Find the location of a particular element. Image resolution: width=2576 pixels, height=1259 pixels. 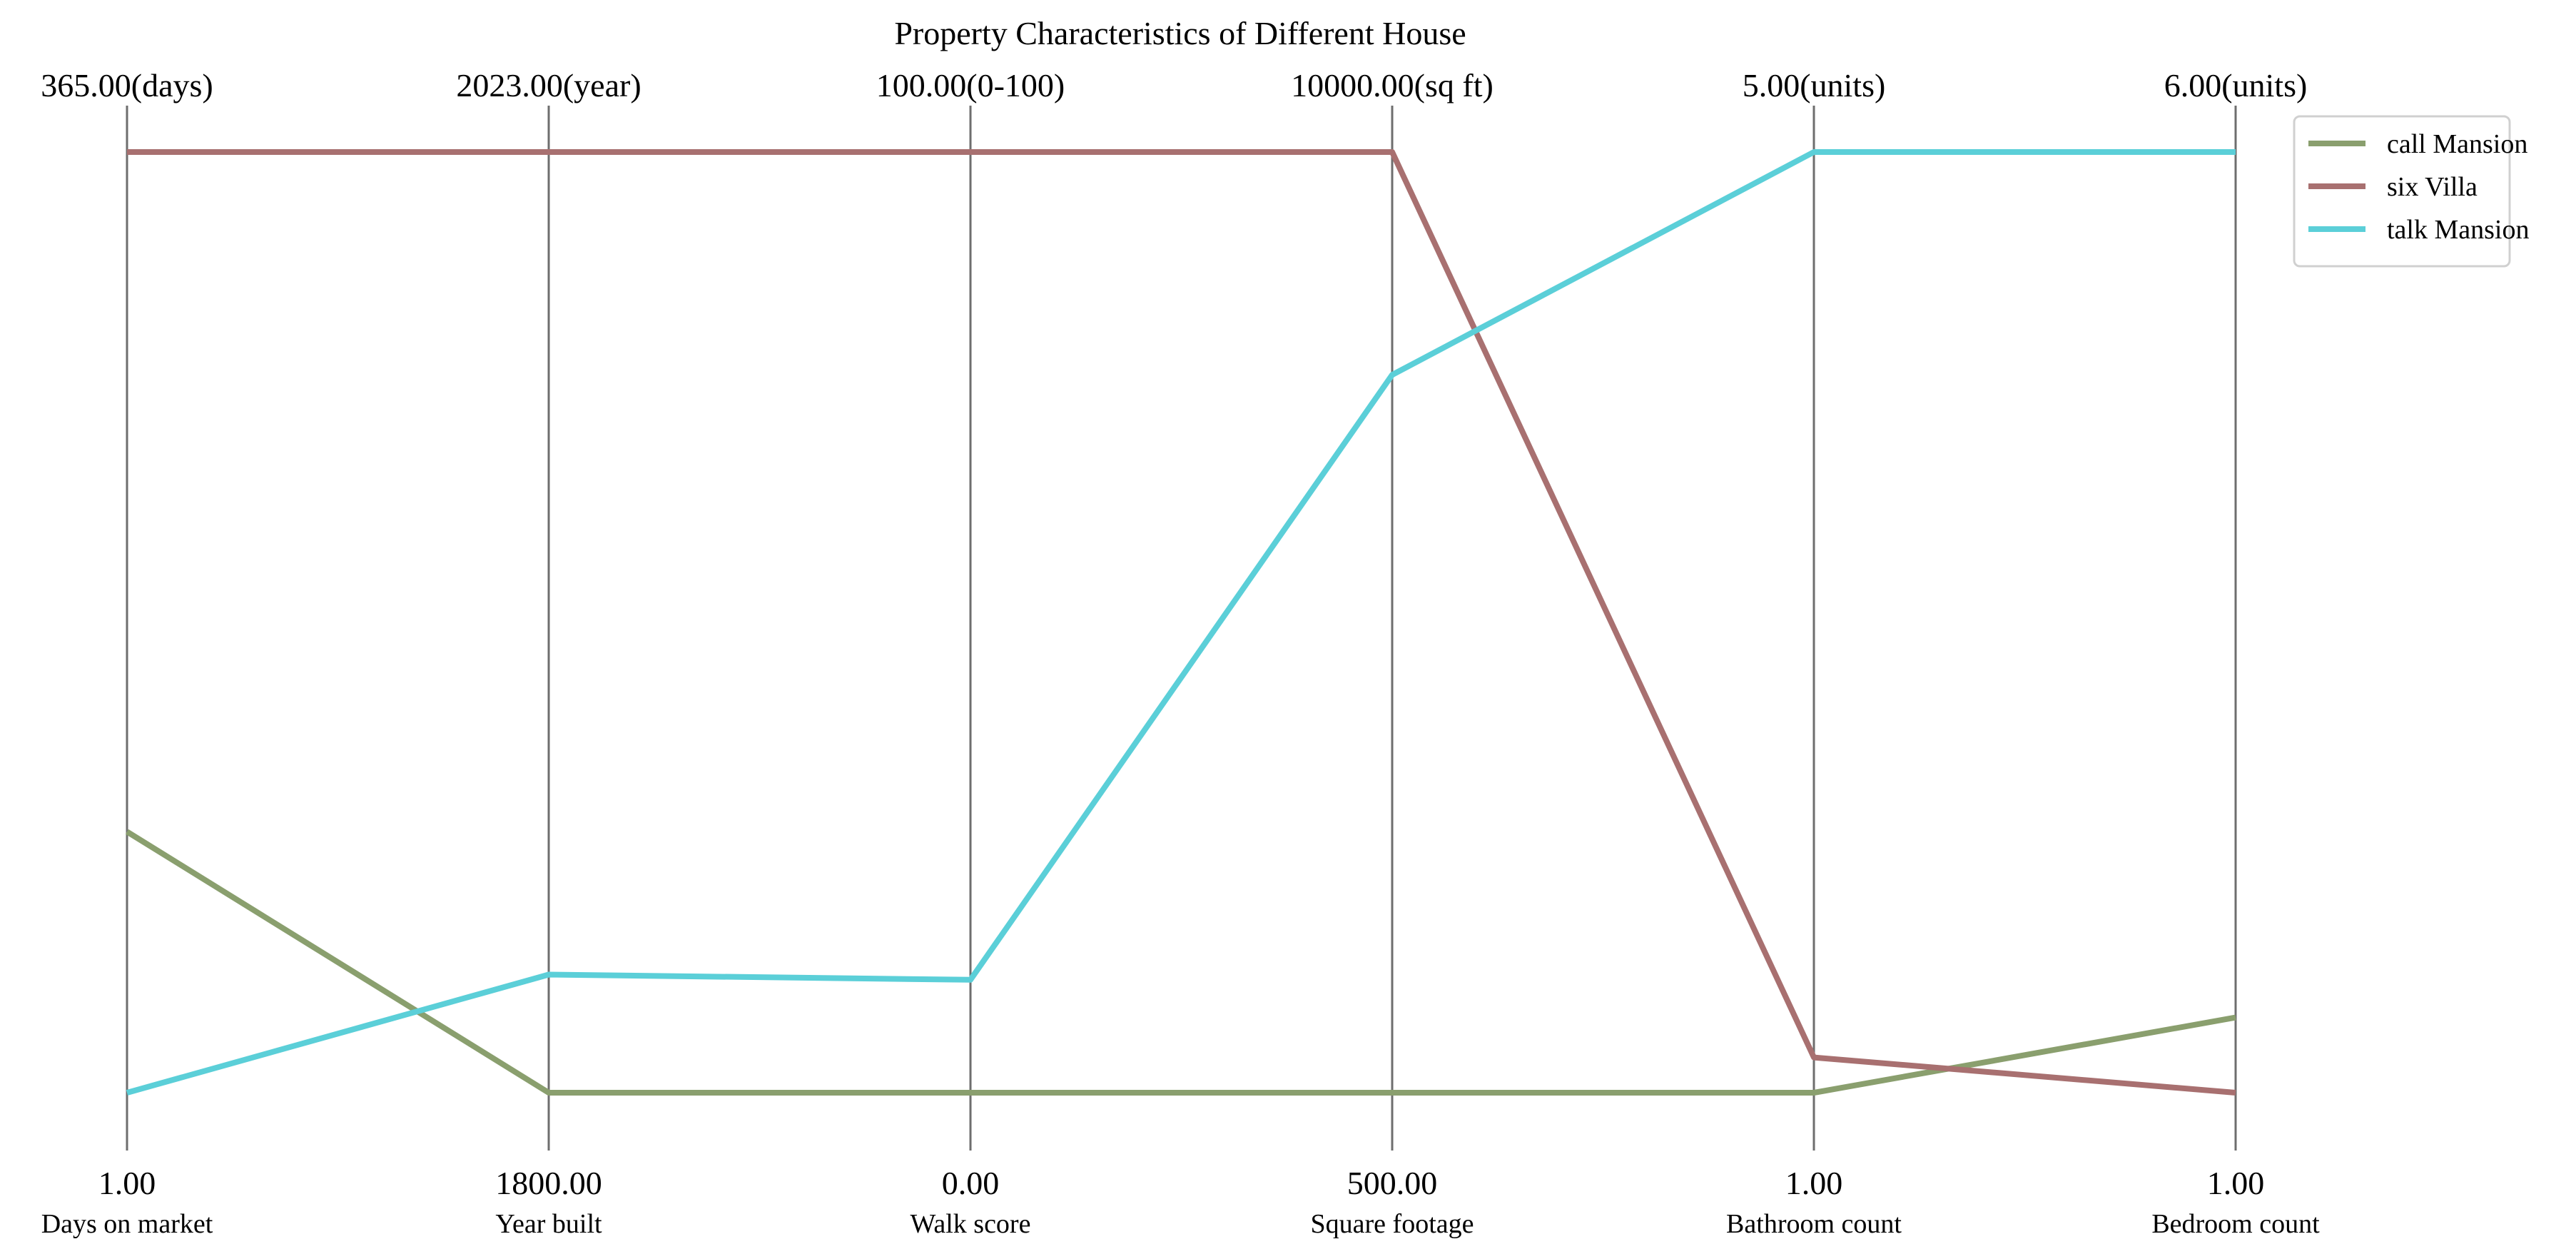

axis-title-year-built: Year built is located at coordinates (548, 1224).